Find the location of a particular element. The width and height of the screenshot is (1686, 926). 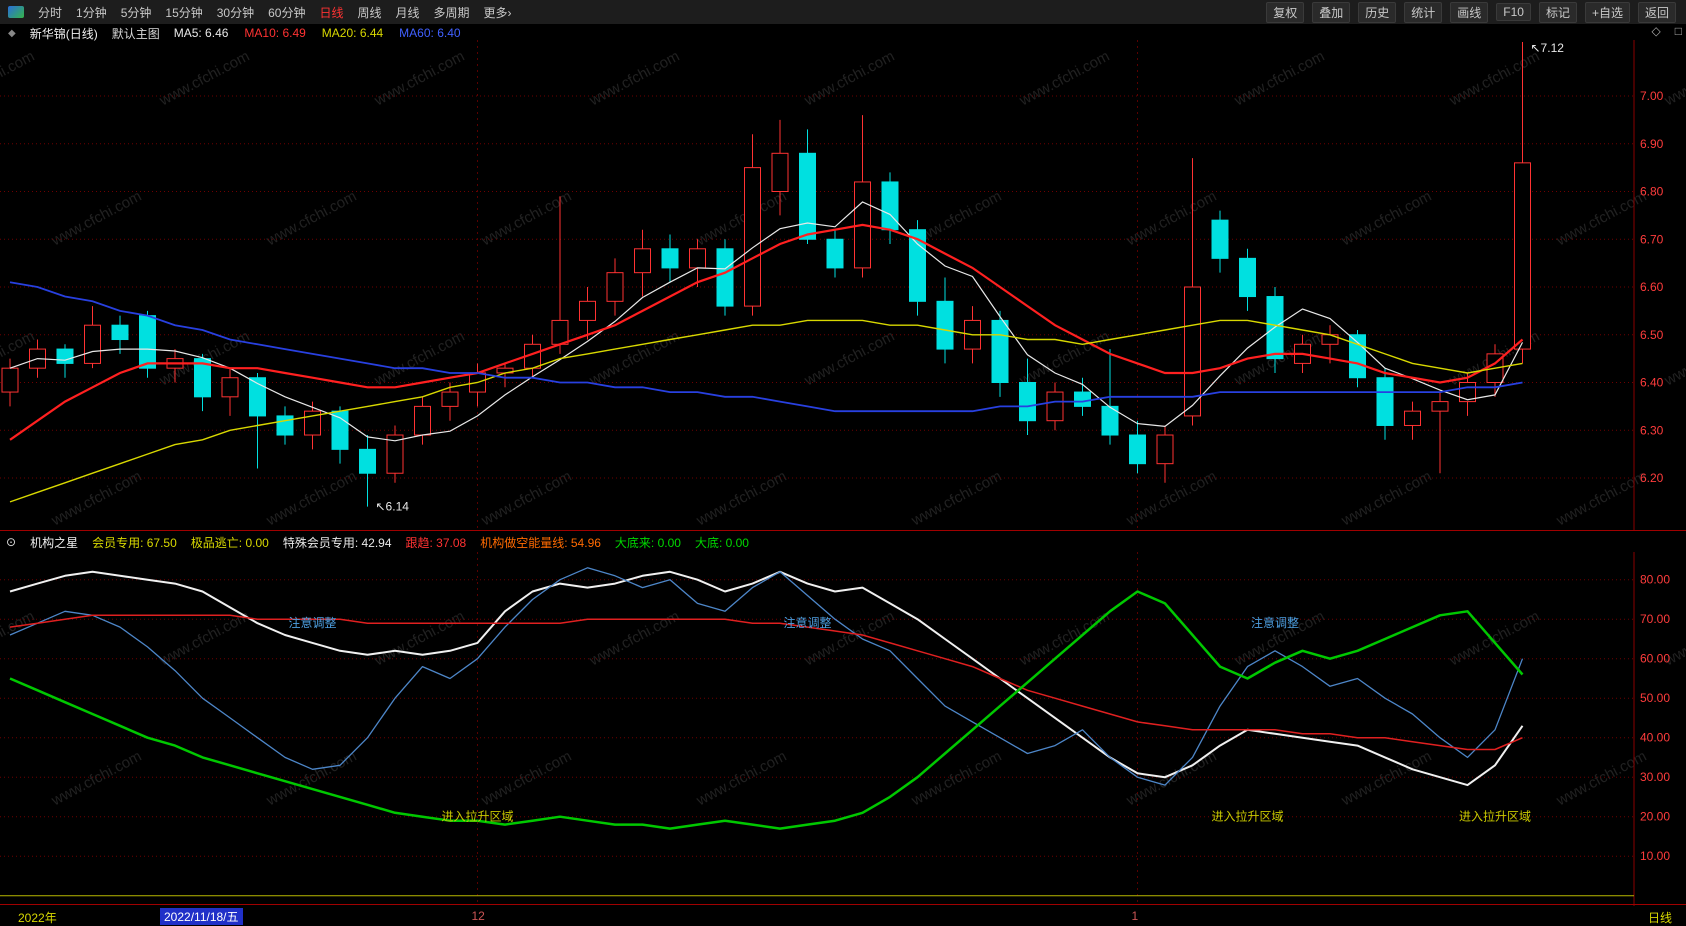

menu-item-5分钟: 5分钟 is located at coordinates (136, 12).